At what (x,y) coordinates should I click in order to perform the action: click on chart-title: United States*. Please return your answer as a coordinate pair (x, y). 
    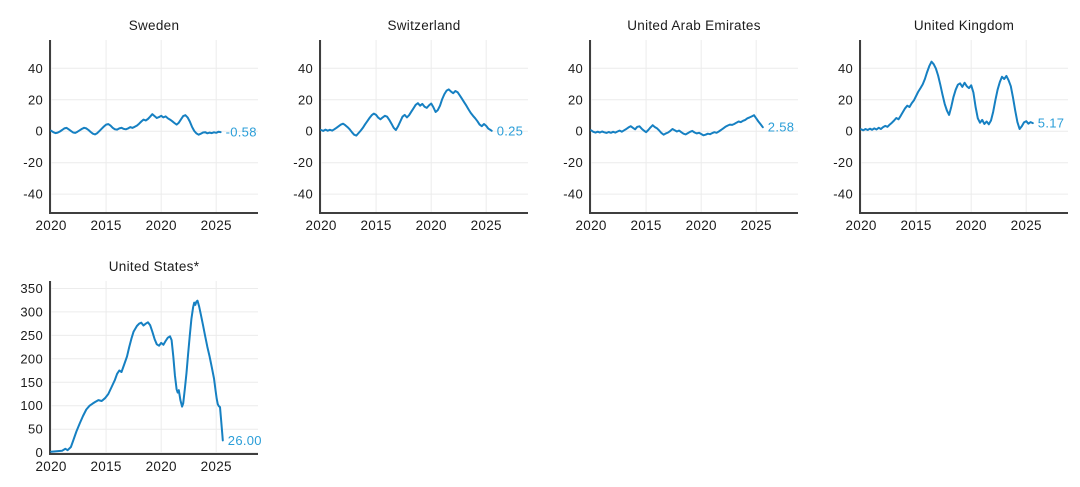
    Looking at the image, I should click on (154, 266).